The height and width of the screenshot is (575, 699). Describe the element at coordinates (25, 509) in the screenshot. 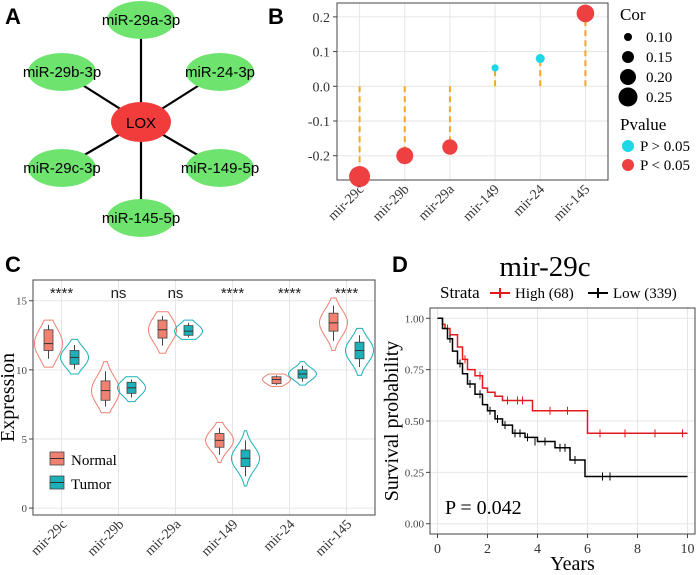

I see `ytick-label-c: 0` at that location.